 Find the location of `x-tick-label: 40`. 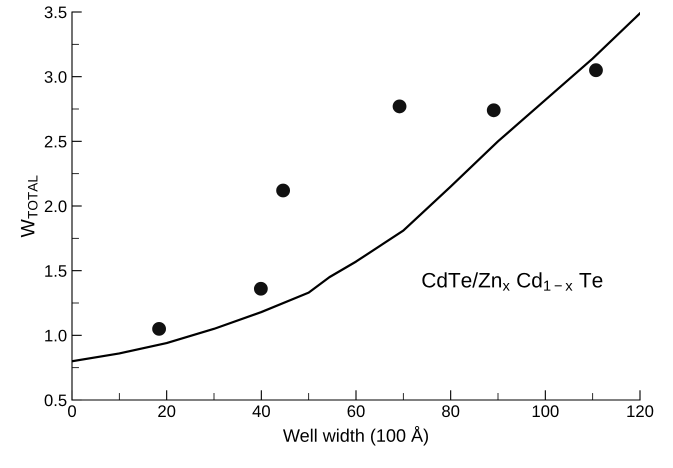

x-tick-label: 40 is located at coordinates (261, 411).